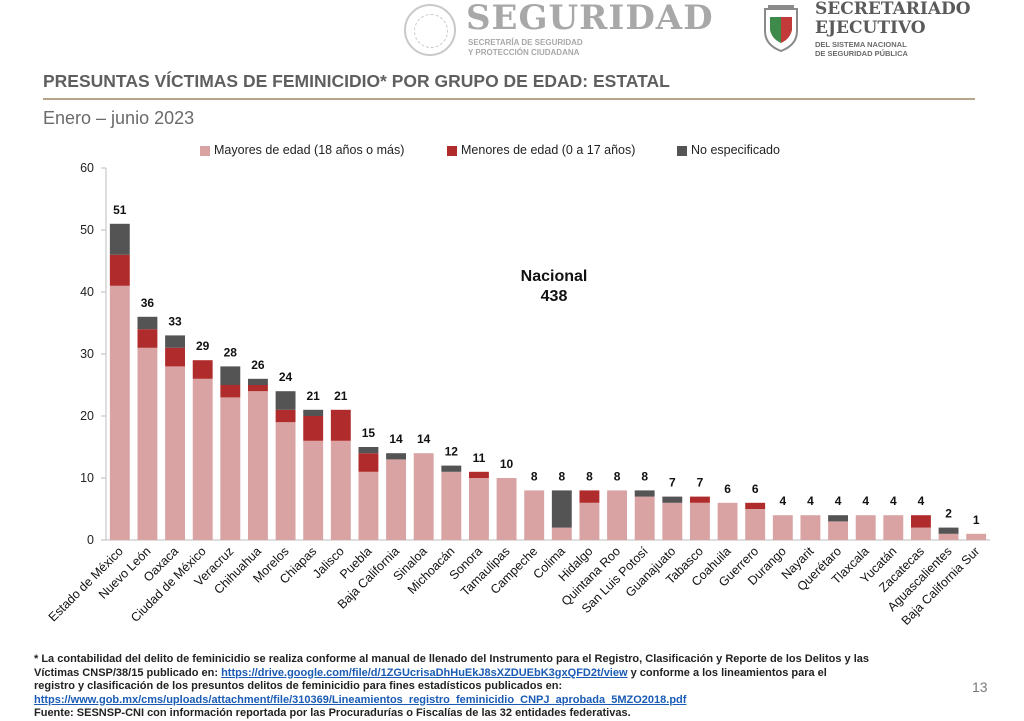 This screenshot has width=1024, height=721. Describe the element at coordinates (430, 30) in the screenshot. I see `government-seal-icon` at that location.